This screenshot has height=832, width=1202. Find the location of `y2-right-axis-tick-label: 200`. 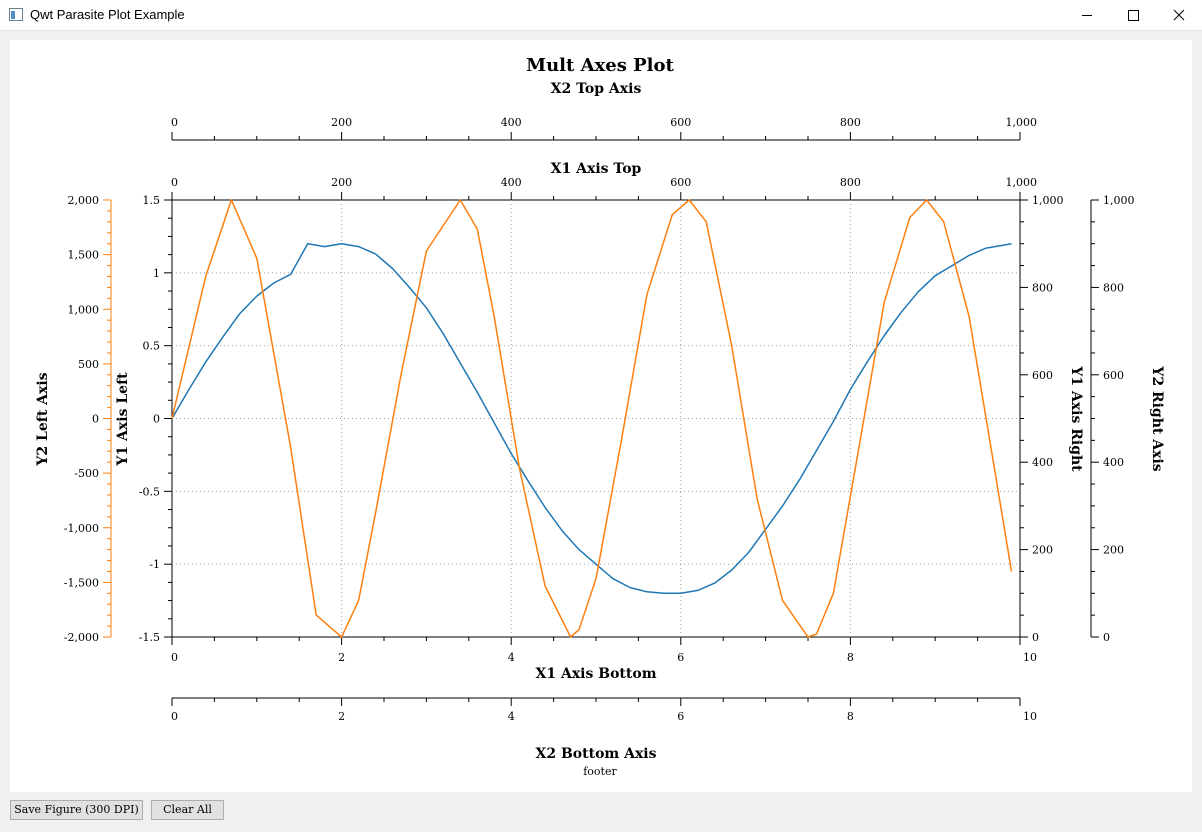

y2-right-axis-tick-label: 200 is located at coordinates (1113, 550).